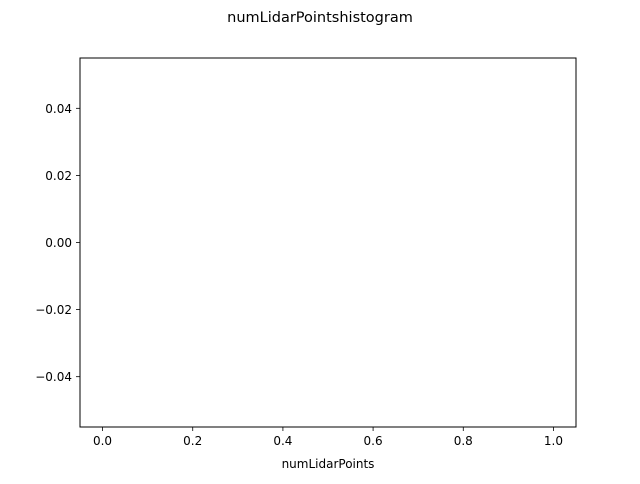  Describe the element at coordinates (320, 18) in the screenshot. I see `chart-title: numLidarPointshistogram` at that location.